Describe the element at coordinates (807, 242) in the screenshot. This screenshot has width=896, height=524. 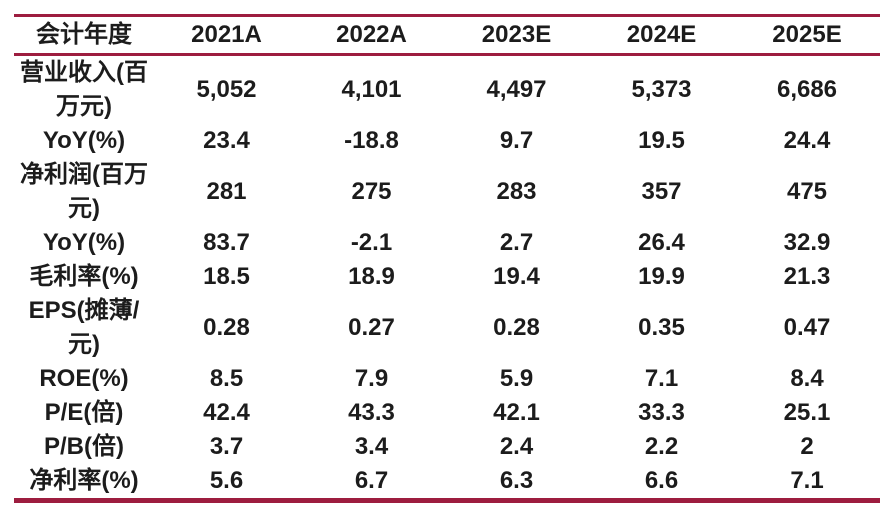
I see `value-cell: 32.9` at that location.